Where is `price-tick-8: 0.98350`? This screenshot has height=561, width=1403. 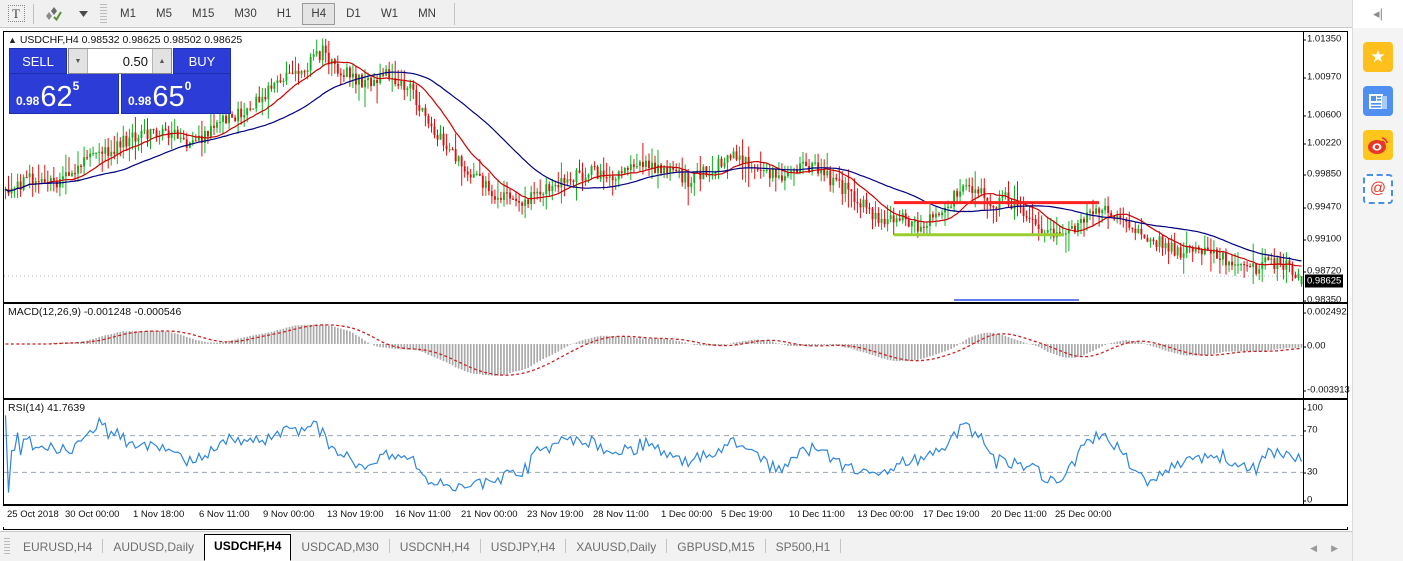
price-tick-8: 0.98350 is located at coordinates (1322, 300).